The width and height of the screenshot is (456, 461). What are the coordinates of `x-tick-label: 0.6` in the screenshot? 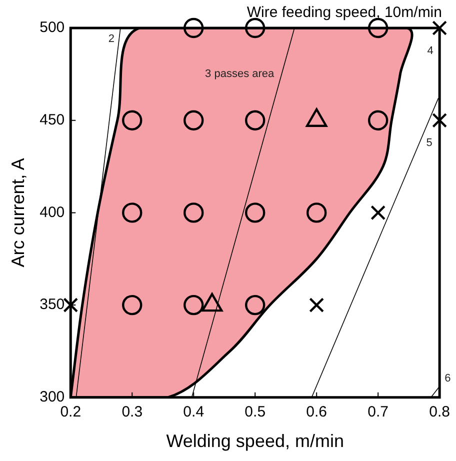 It's located at (317, 412).